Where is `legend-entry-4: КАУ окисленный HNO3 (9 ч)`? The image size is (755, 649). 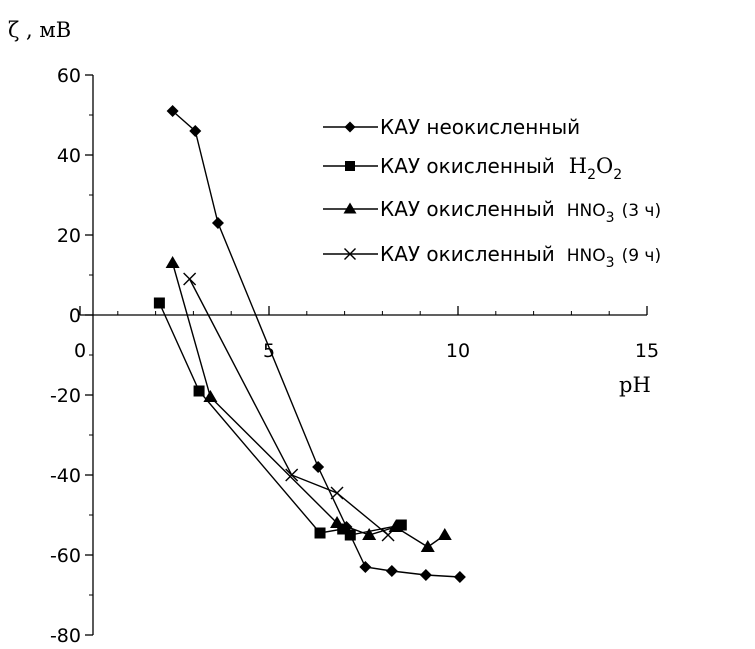
legend-entry-4: КАУ окисленный HNO3 (9 ч) is located at coordinates (492, 256).